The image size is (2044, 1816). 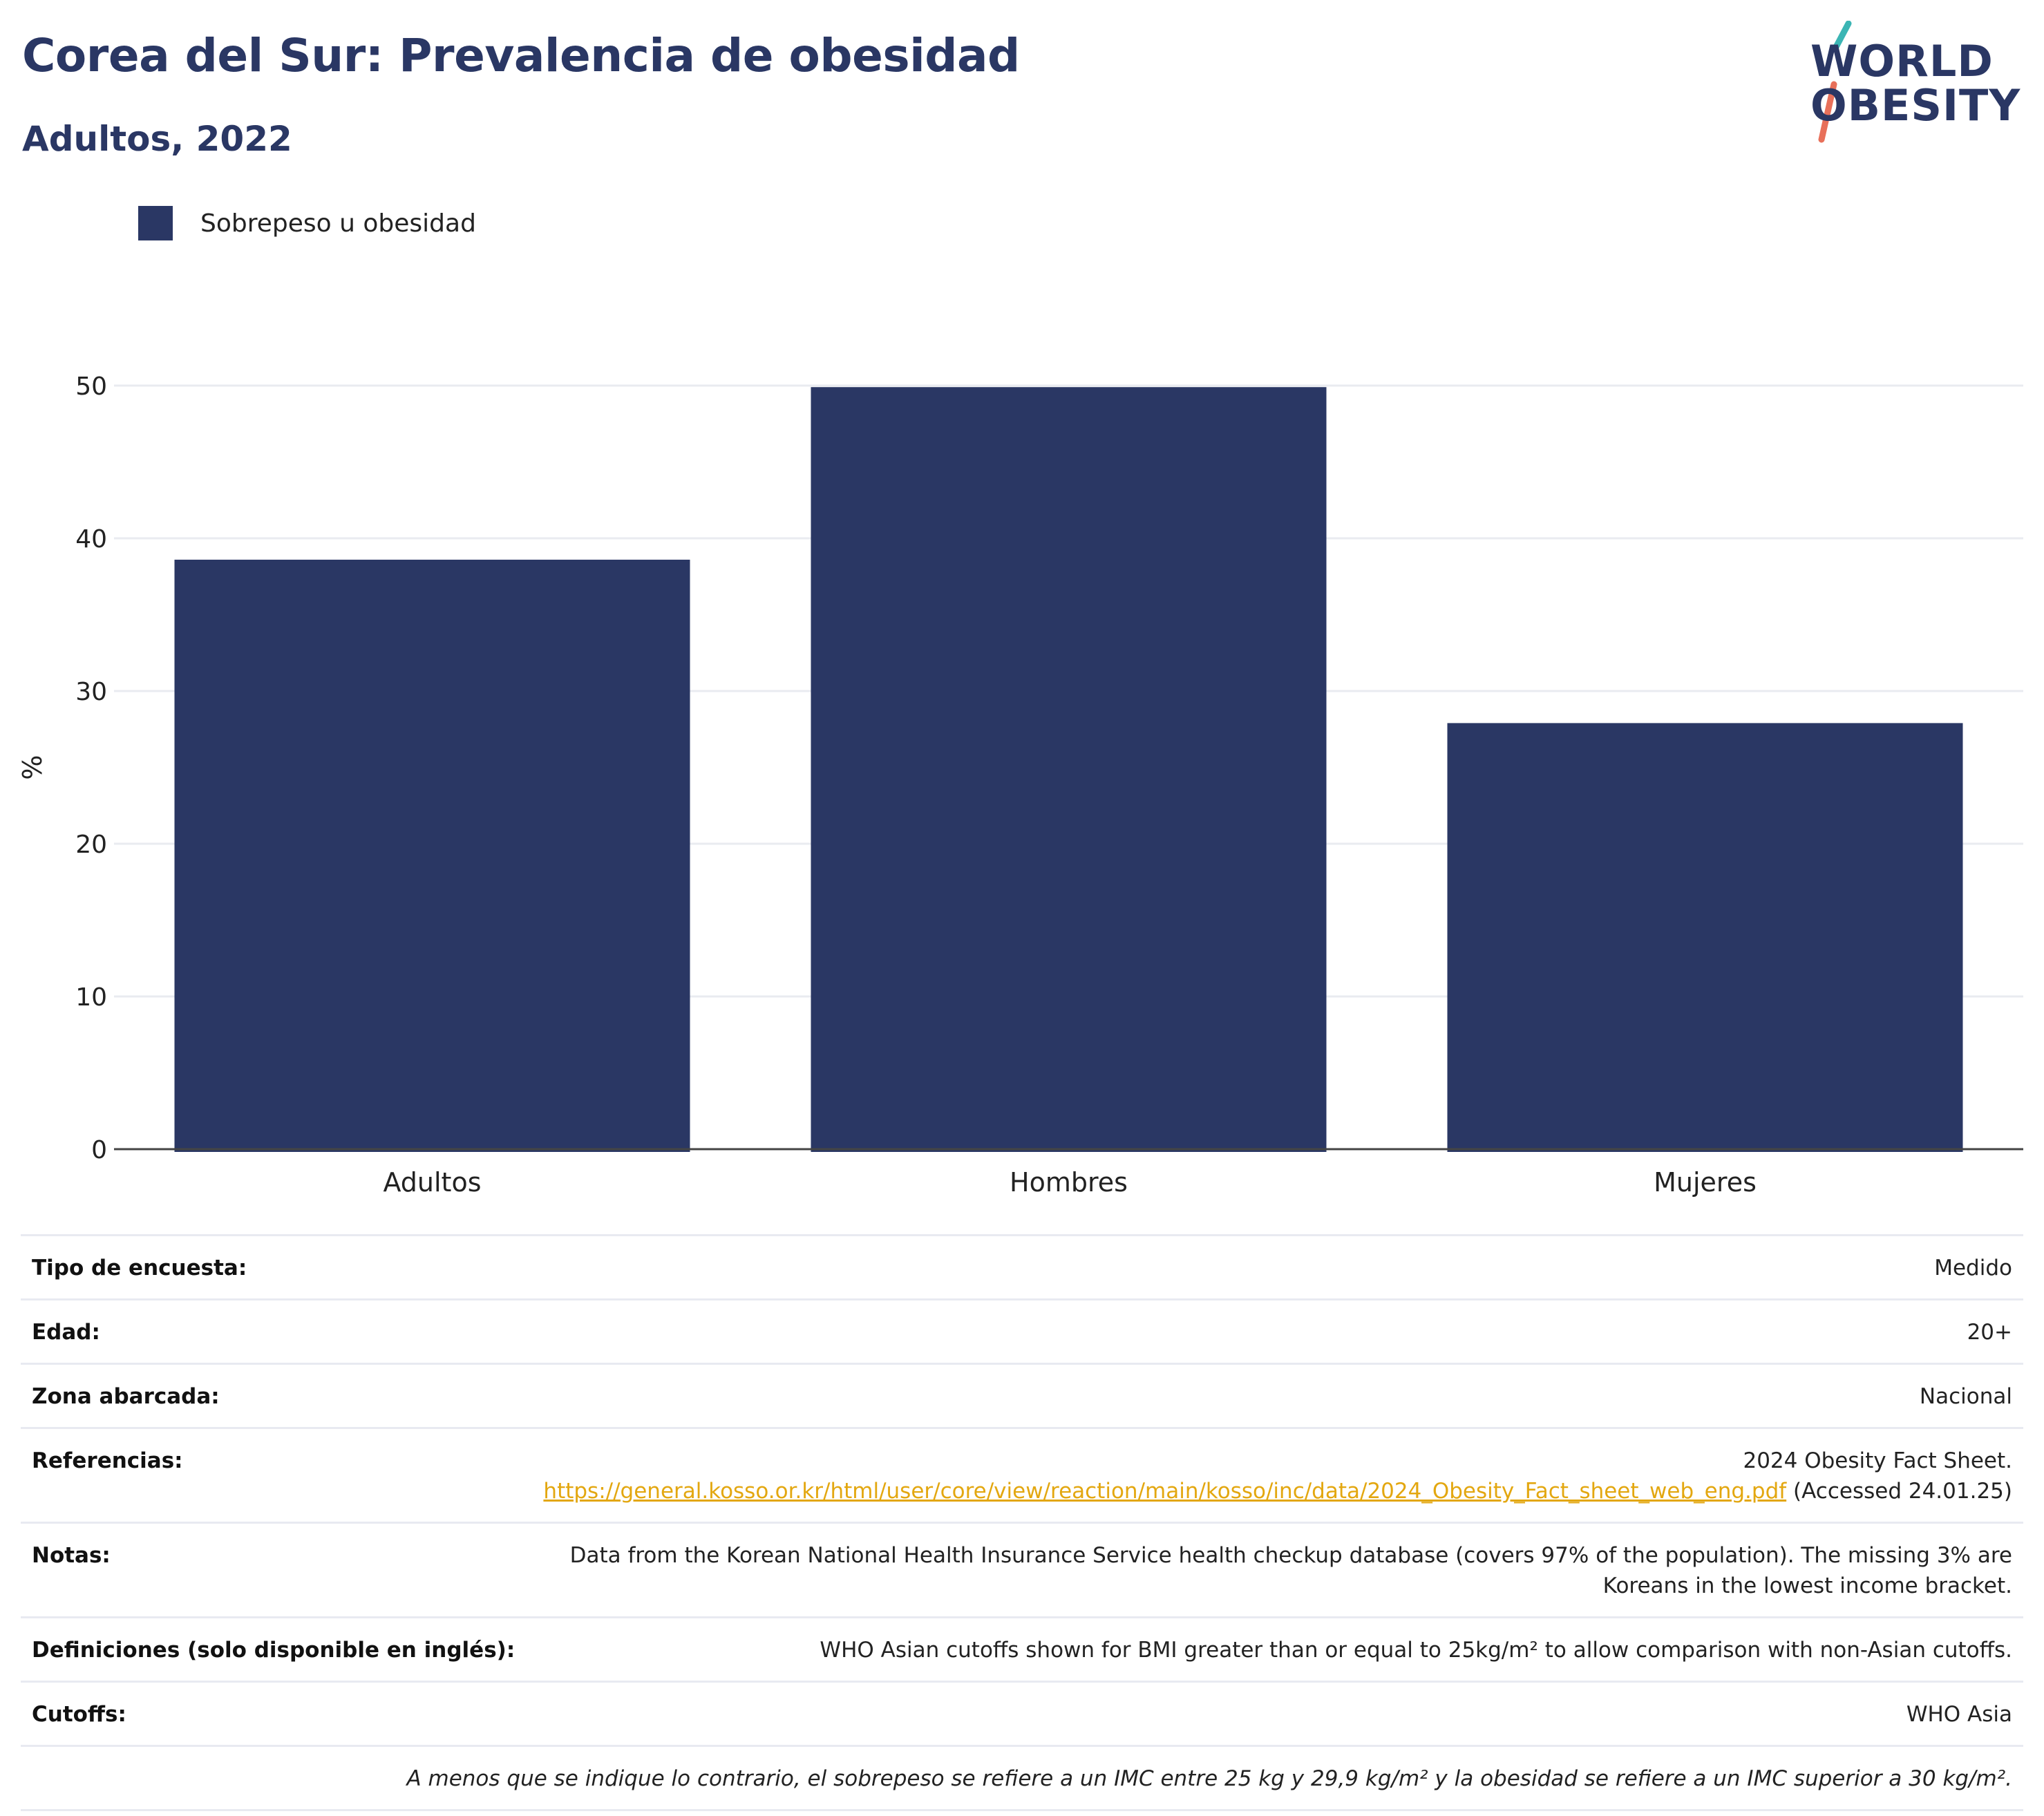 What do you see at coordinates (91, 768) in the screenshot?
I see `y-tick-labels: 0 10 20 30 40 50` at bounding box center [91, 768].